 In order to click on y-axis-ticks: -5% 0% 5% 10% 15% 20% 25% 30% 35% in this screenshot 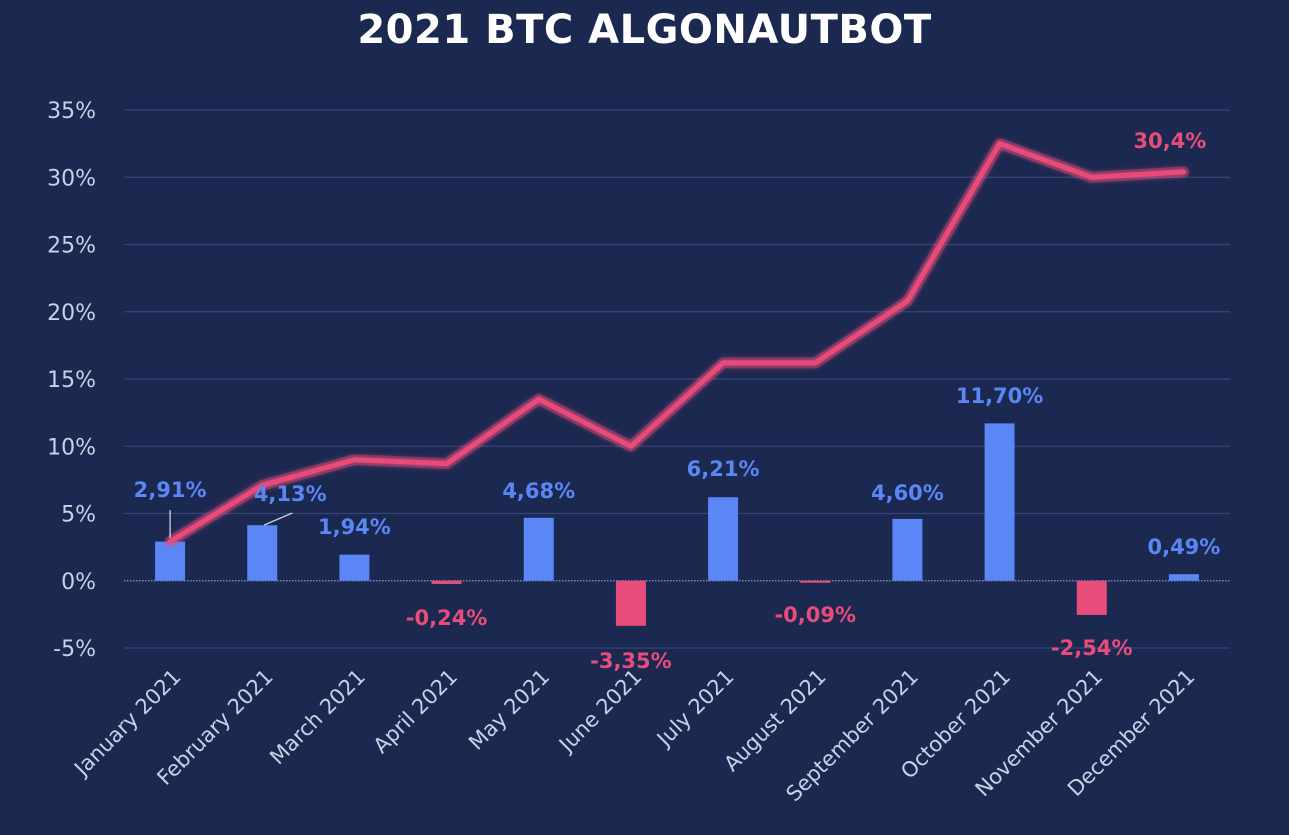, I will do `click(71, 380)`.